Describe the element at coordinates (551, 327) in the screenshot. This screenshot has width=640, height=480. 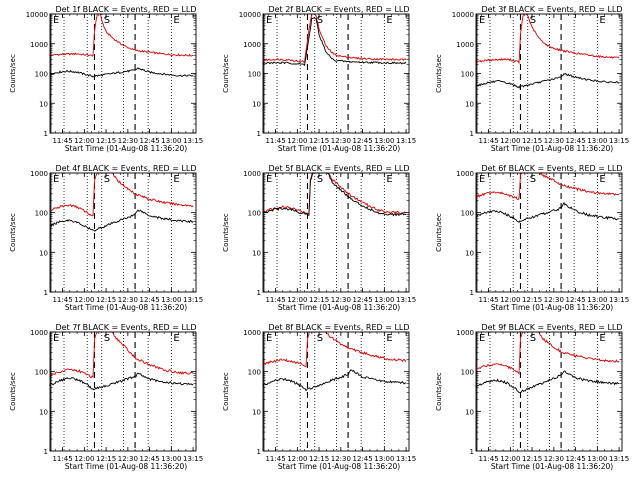
I see `panel-title: Det 9f BLACK = Events, RED = LLD` at that location.